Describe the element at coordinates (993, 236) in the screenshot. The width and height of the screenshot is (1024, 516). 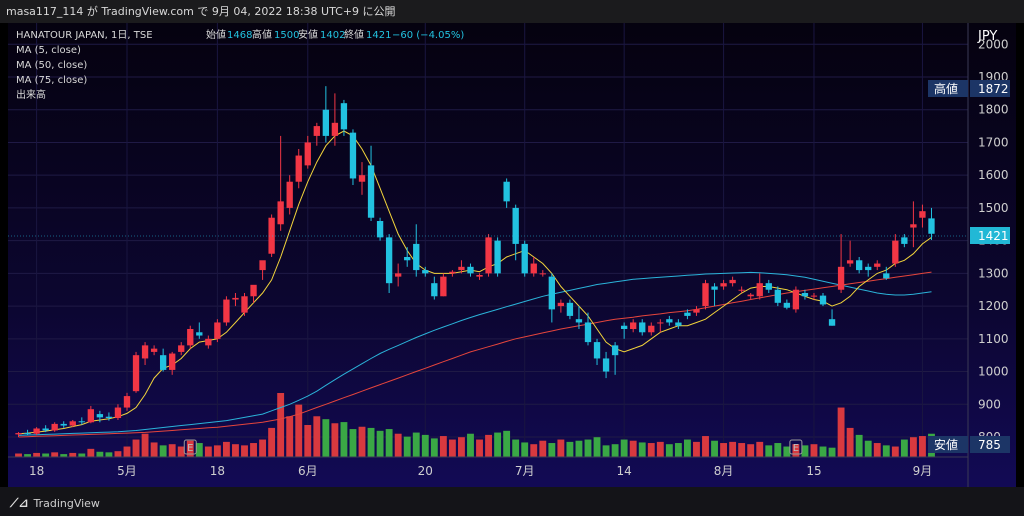
I see `last-price-value: 1421` at that location.